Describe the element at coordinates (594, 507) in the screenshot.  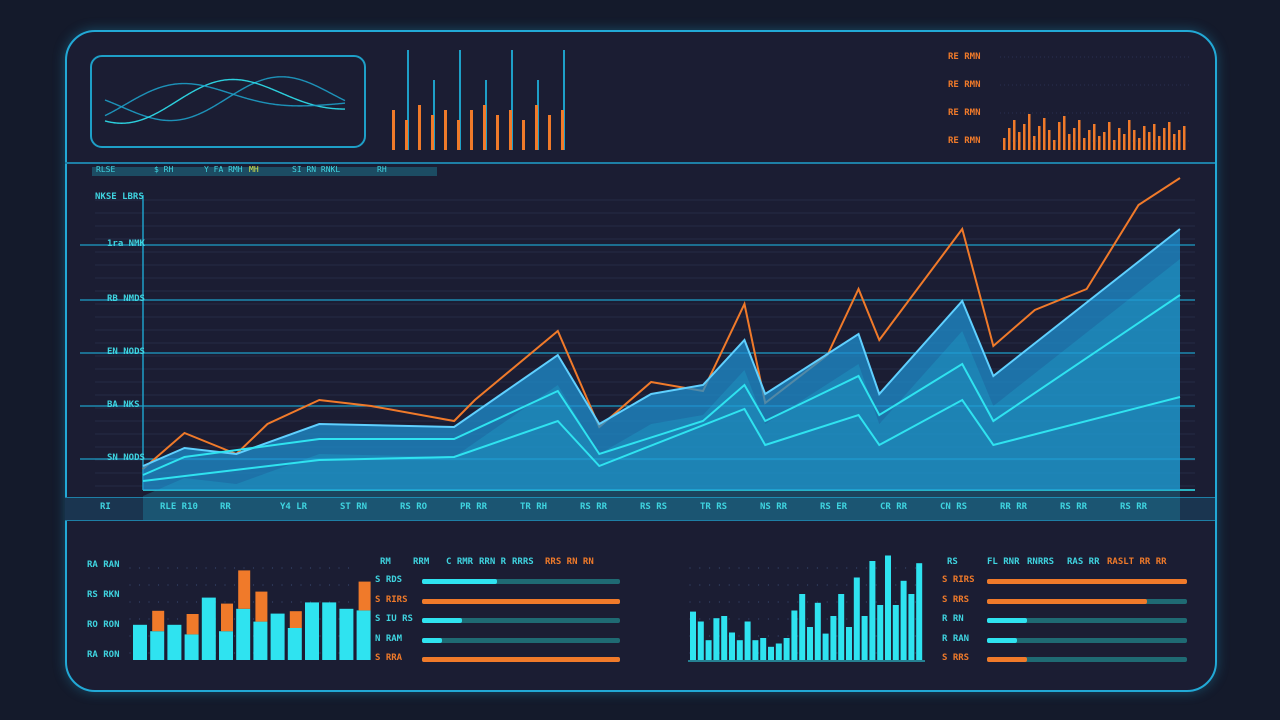
I see `x-tick-label: RS RR` at that location.